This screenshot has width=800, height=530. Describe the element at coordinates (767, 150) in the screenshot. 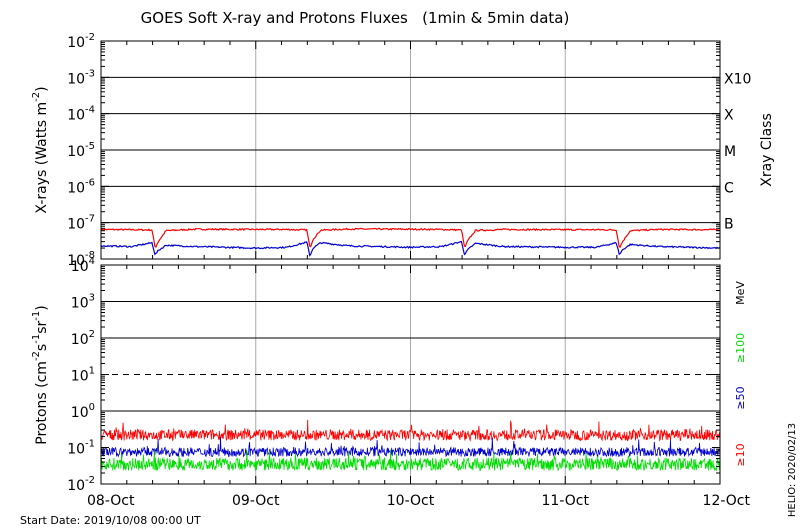

I see `xray-class-label: Xray Class` at that location.